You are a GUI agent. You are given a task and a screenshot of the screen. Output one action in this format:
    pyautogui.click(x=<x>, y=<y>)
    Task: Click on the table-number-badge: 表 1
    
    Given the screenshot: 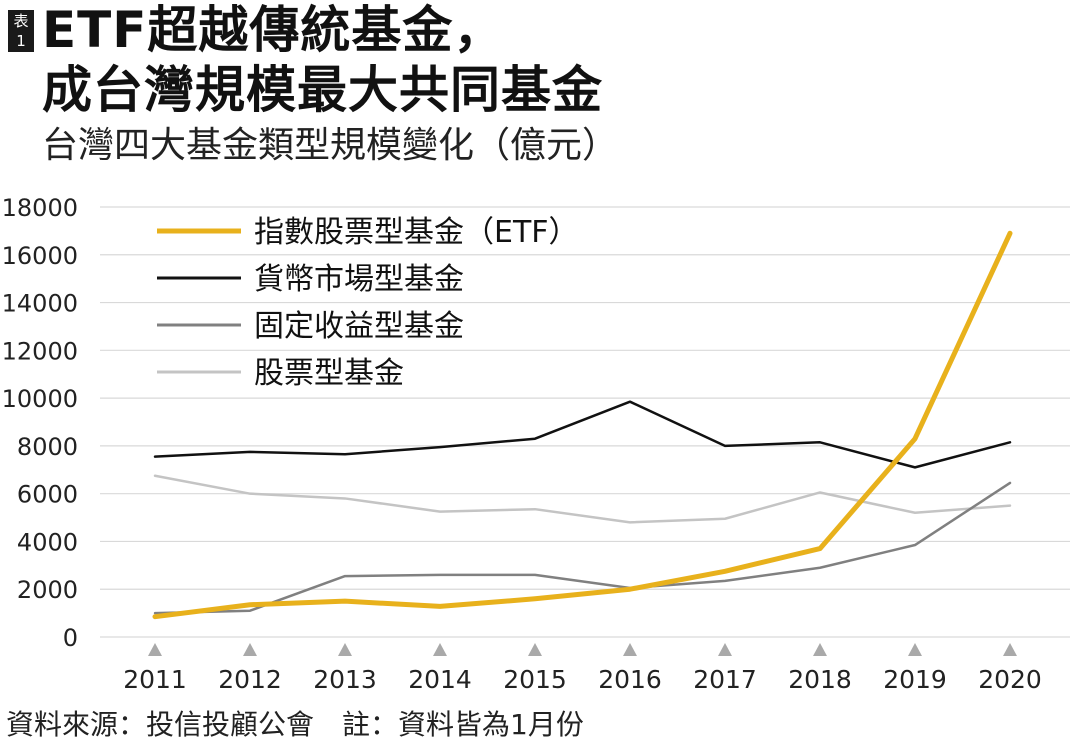 What is the action you would take?
    pyautogui.click(x=21, y=31)
    